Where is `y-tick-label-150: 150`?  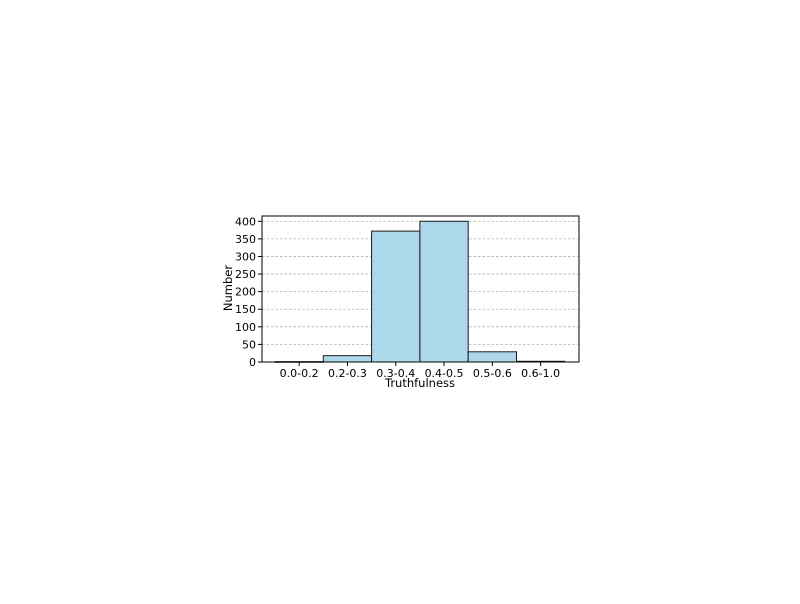
y-tick-label-150: 150 is located at coordinates (245, 309).